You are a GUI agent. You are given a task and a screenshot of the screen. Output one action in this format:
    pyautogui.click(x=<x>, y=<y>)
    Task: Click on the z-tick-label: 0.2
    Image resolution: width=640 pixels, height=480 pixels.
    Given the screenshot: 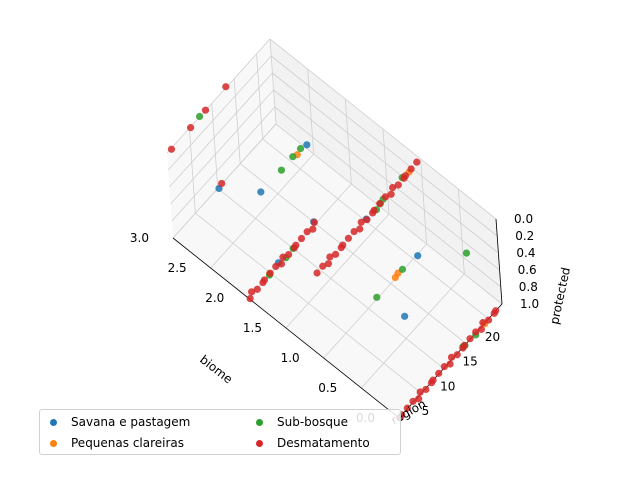 What is the action you would take?
    pyautogui.click(x=524, y=236)
    